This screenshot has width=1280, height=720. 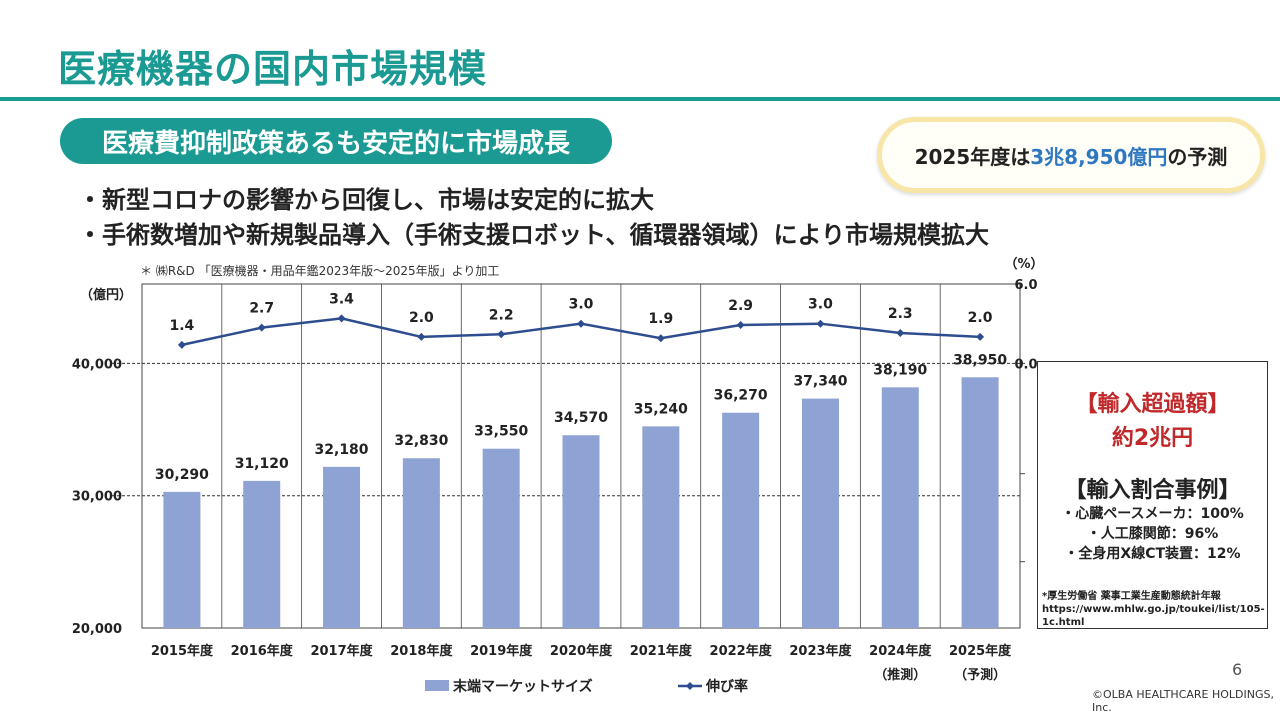 I want to click on legend-bar-label: 末端マーケットサイズ, so click(x=523, y=686).